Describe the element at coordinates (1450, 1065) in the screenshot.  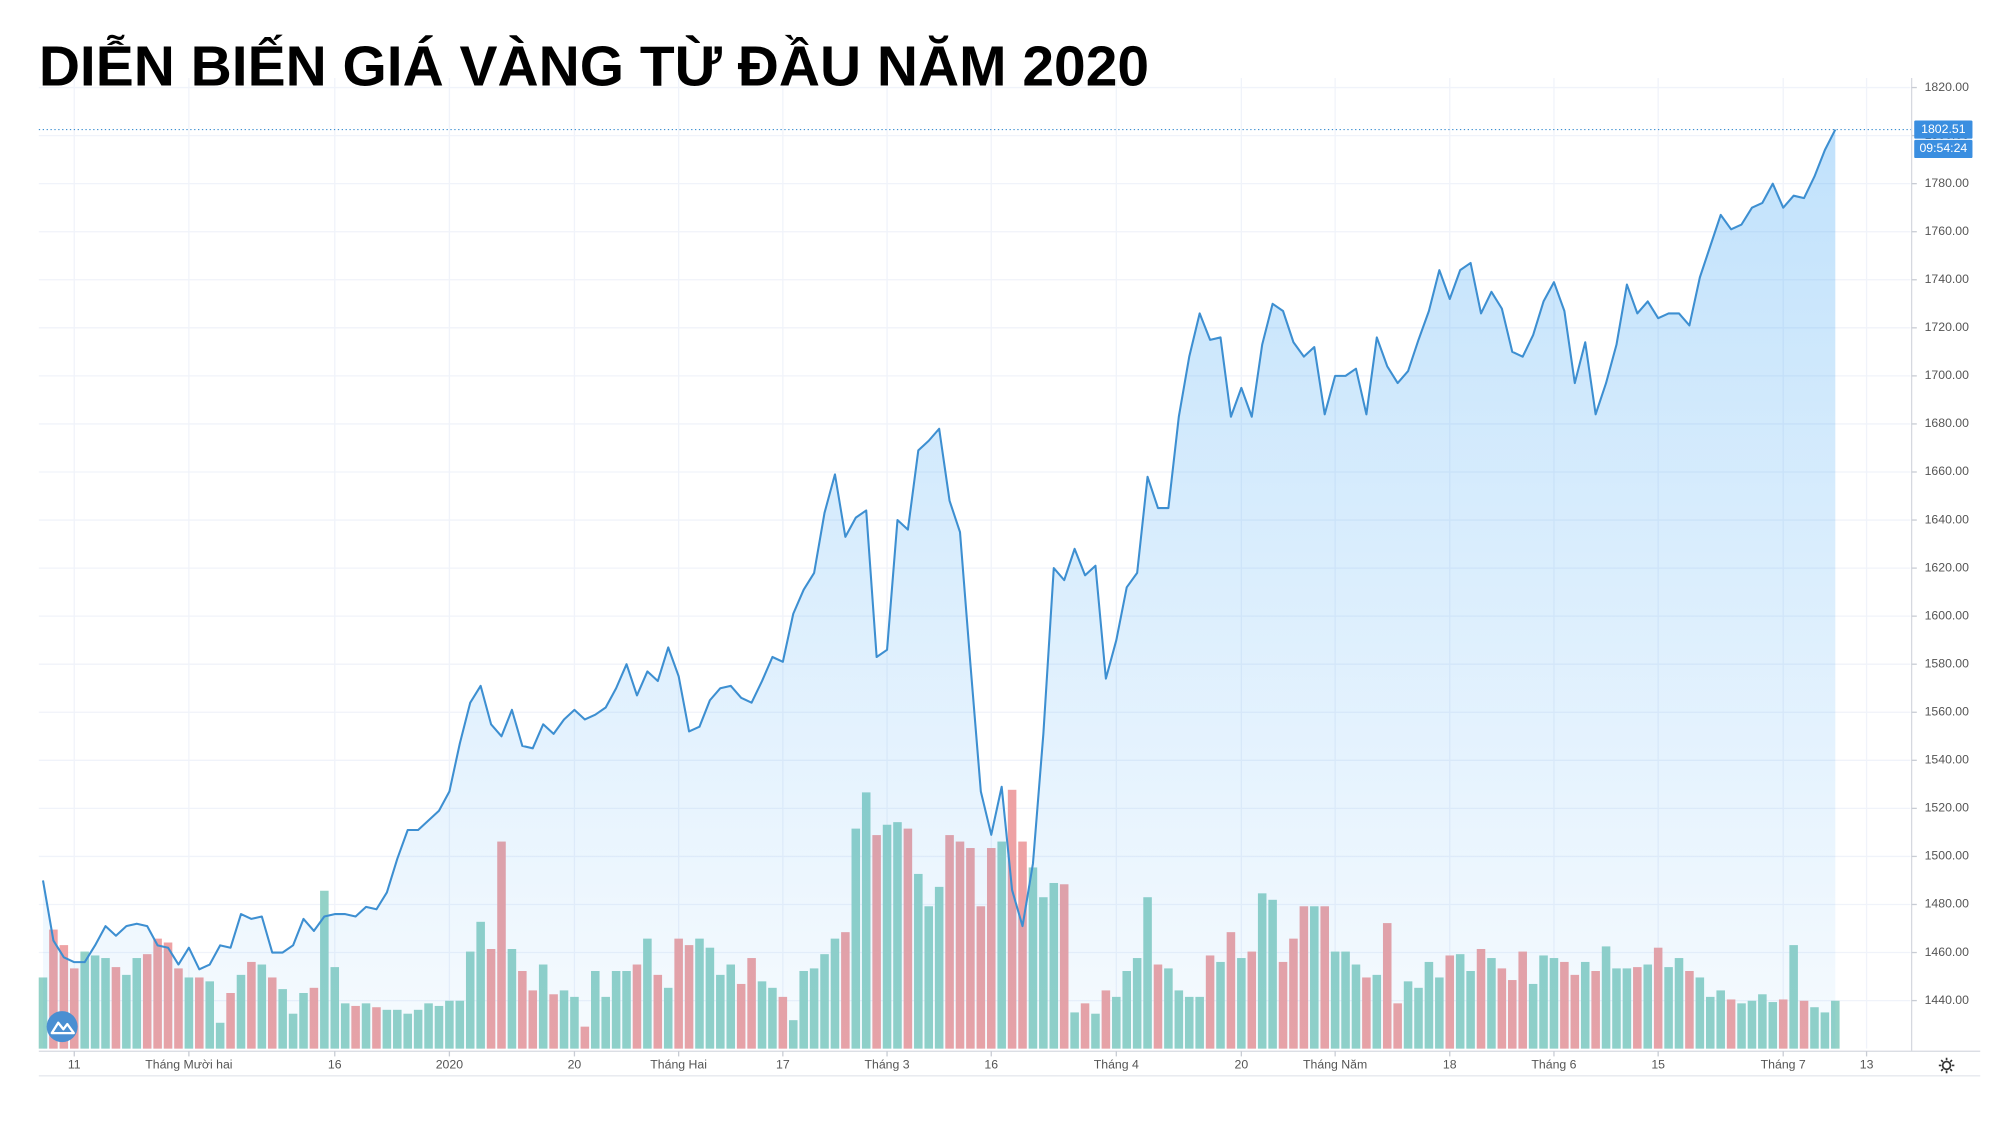
I see `x-tick-label: 18` at that location.